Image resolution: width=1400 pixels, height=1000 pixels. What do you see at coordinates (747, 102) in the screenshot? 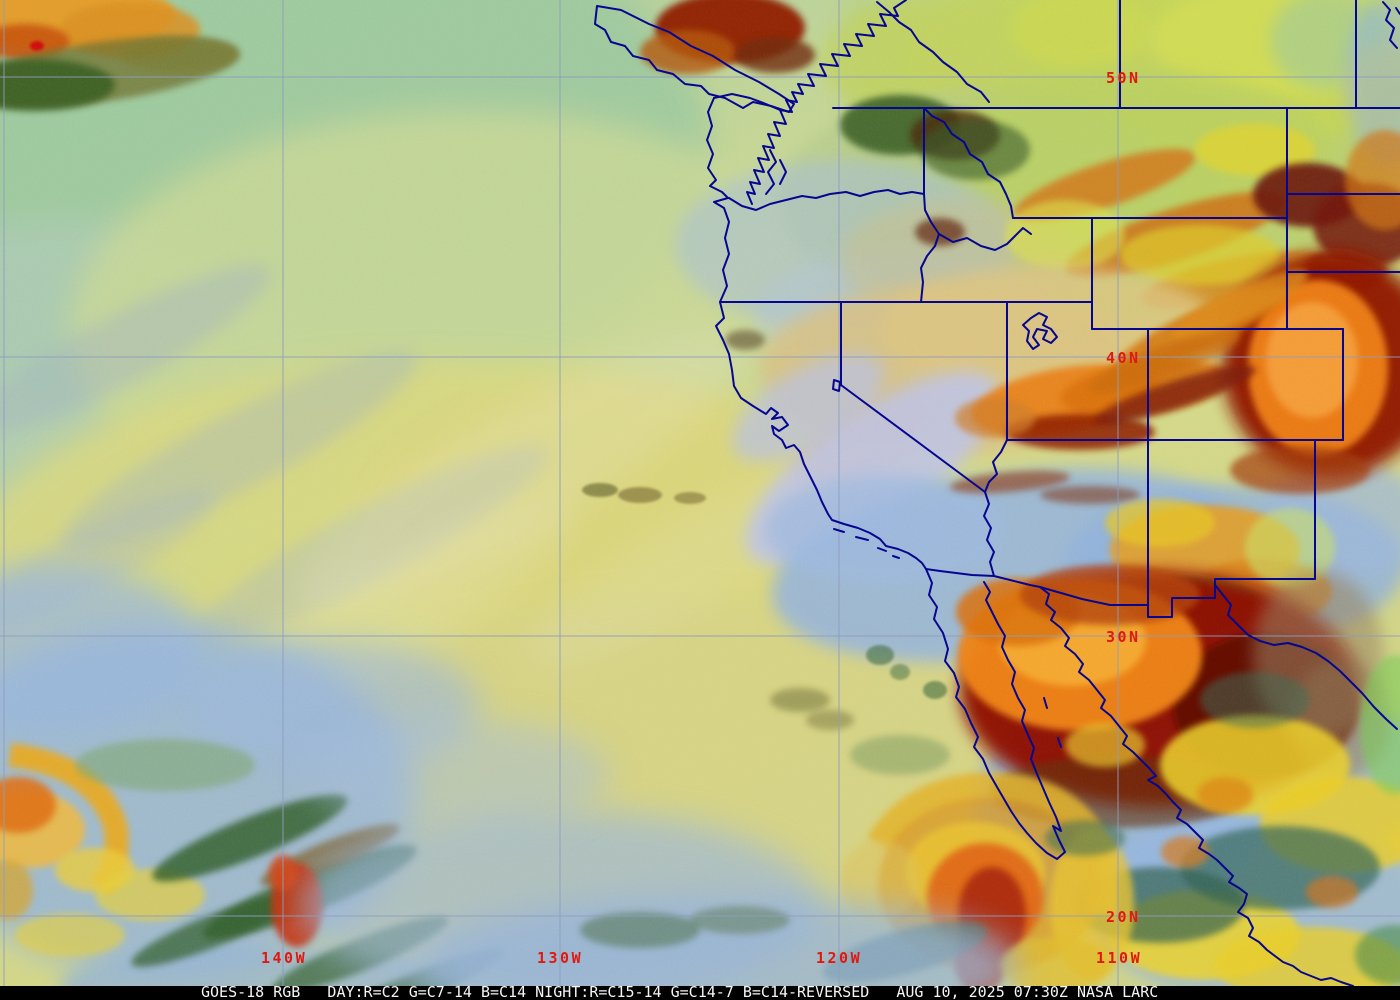
I see `coastline-juan-de-fuca` at bounding box center [747, 102].